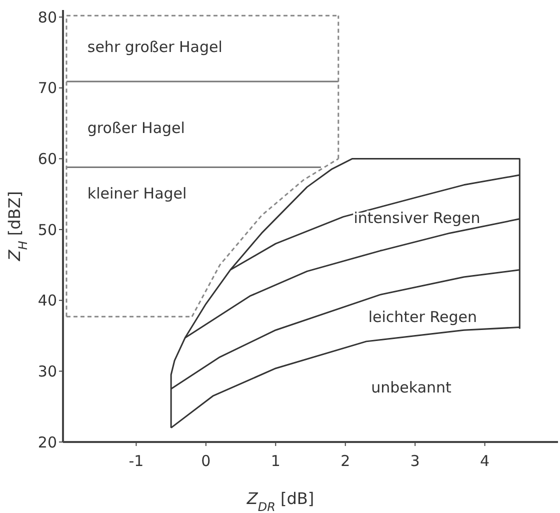 The height and width of the screenshot is (513, 560). I want to click on annotation: kleiner Hagel, so click(137, 193).